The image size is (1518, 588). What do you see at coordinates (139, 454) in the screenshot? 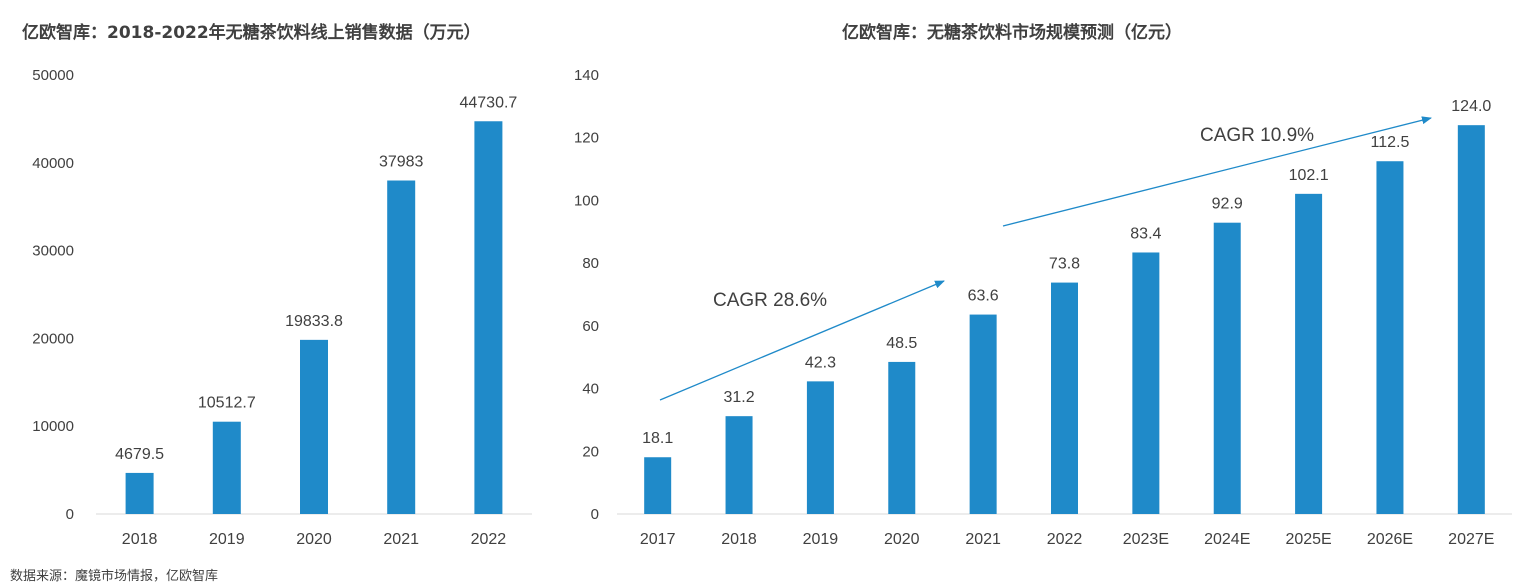
I see `bar-value-label: 4679.5` at bounding box center [139, 454].